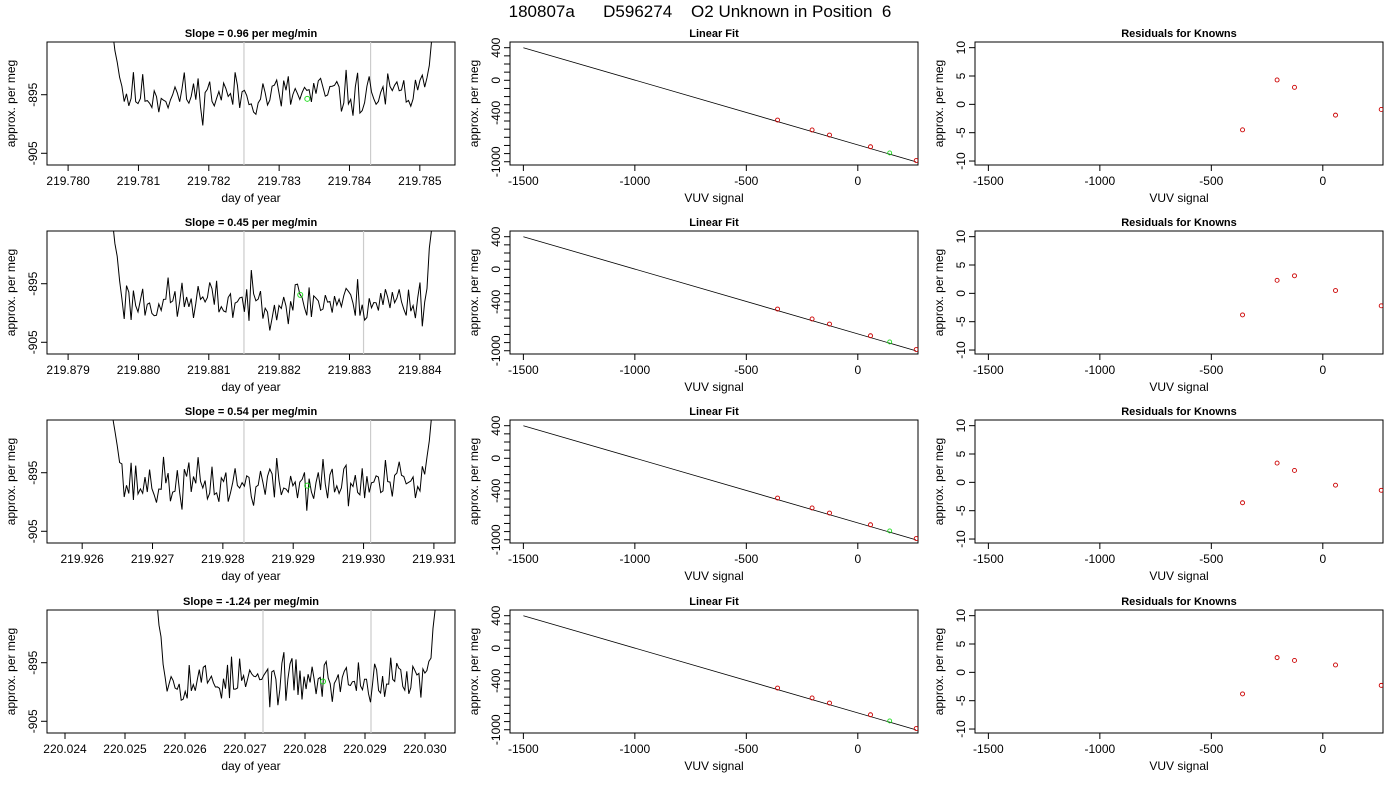 The width and height of the screenshot is (1400, 800). What do you see at coordinates (307, 98) in the screenshot?
I see `unknown-marker` at bounding box center [307, 98].